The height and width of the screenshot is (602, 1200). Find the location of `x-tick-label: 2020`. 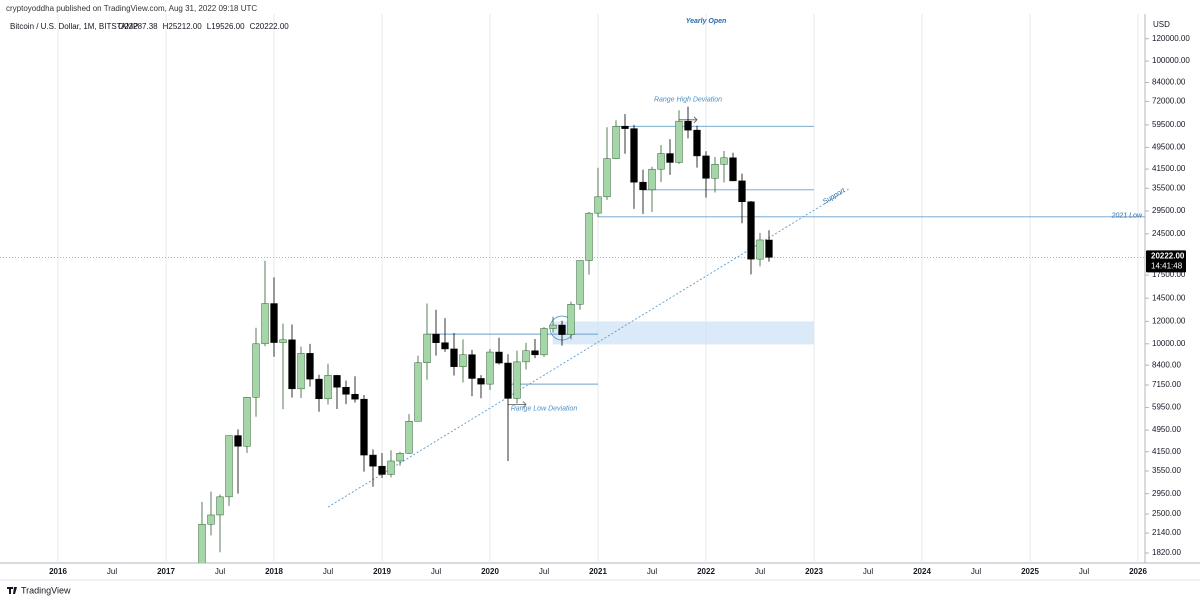

x-tick-label: 2020 is located at coordinates (490, 571).